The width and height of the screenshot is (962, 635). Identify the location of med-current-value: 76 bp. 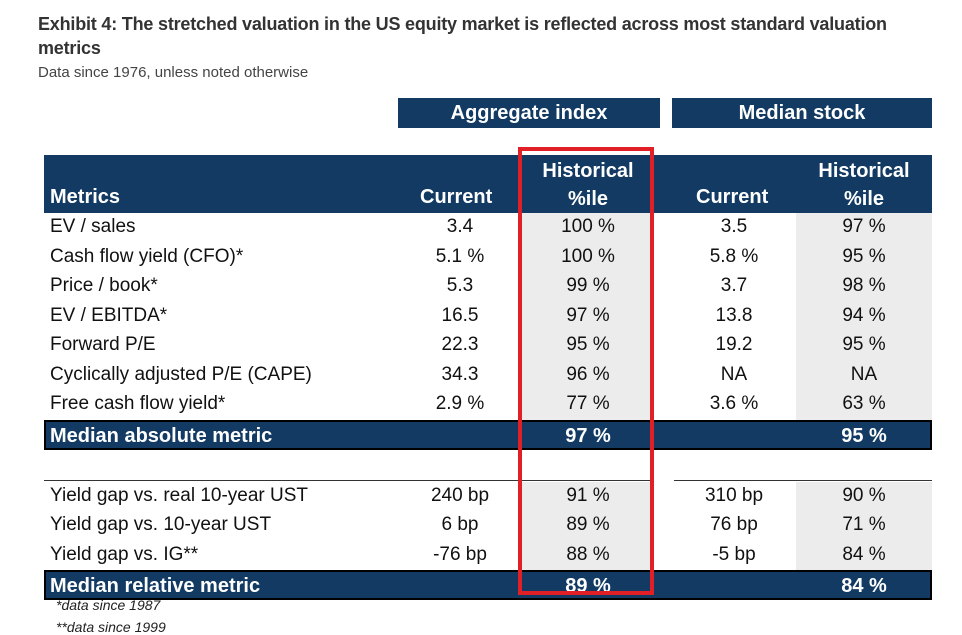
(734, 524).